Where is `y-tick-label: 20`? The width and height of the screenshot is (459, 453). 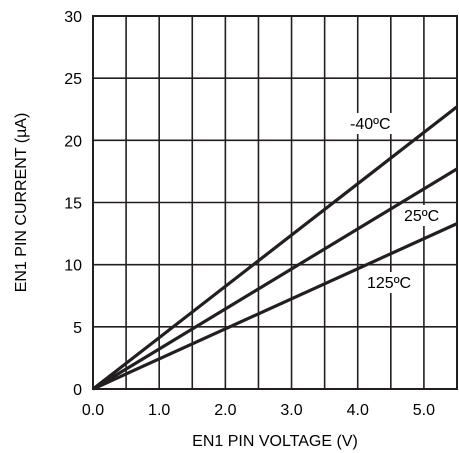 y-tick-label: 20 is located at coordinates (73, 141).